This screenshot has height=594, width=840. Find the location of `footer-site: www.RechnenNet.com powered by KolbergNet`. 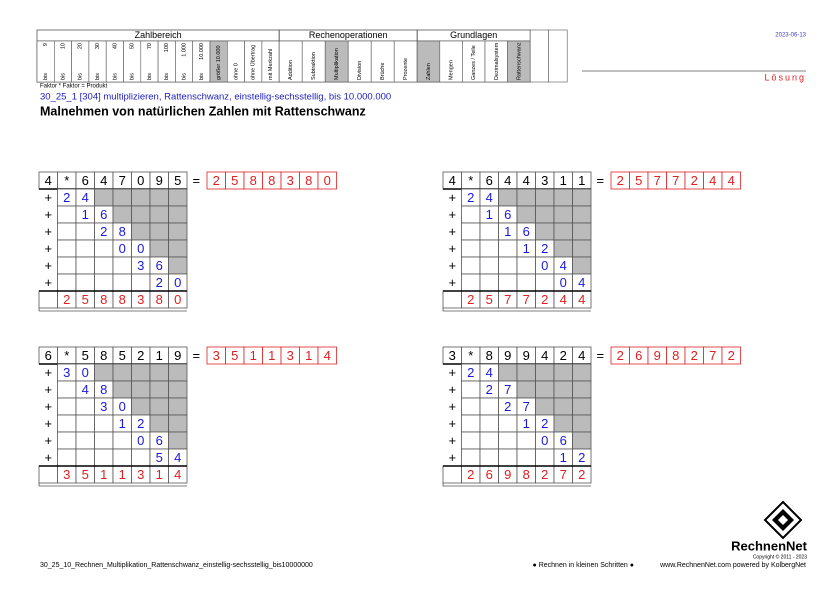

footer-site: www.RechnenNet.com powered by KolbergNet is located at coordinates (732, 565).